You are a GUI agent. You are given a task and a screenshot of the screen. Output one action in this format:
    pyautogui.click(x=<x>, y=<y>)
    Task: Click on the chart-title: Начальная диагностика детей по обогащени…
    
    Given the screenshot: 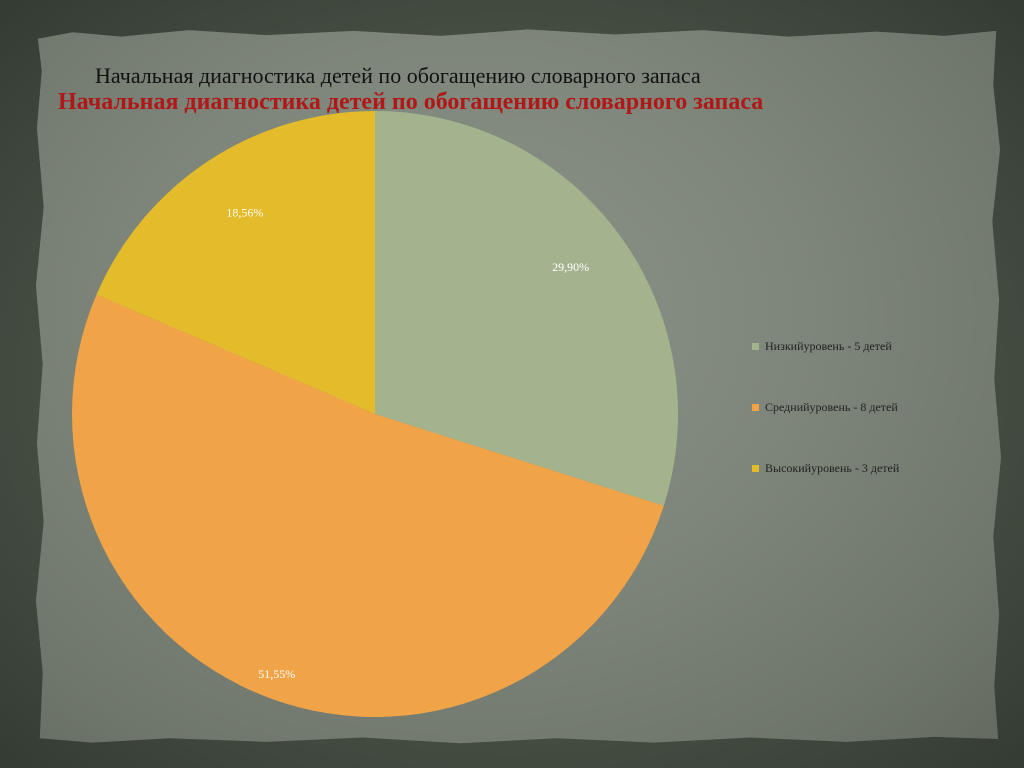 What is the action you would take?
    pyautogui.click(x=411, y=102)
    